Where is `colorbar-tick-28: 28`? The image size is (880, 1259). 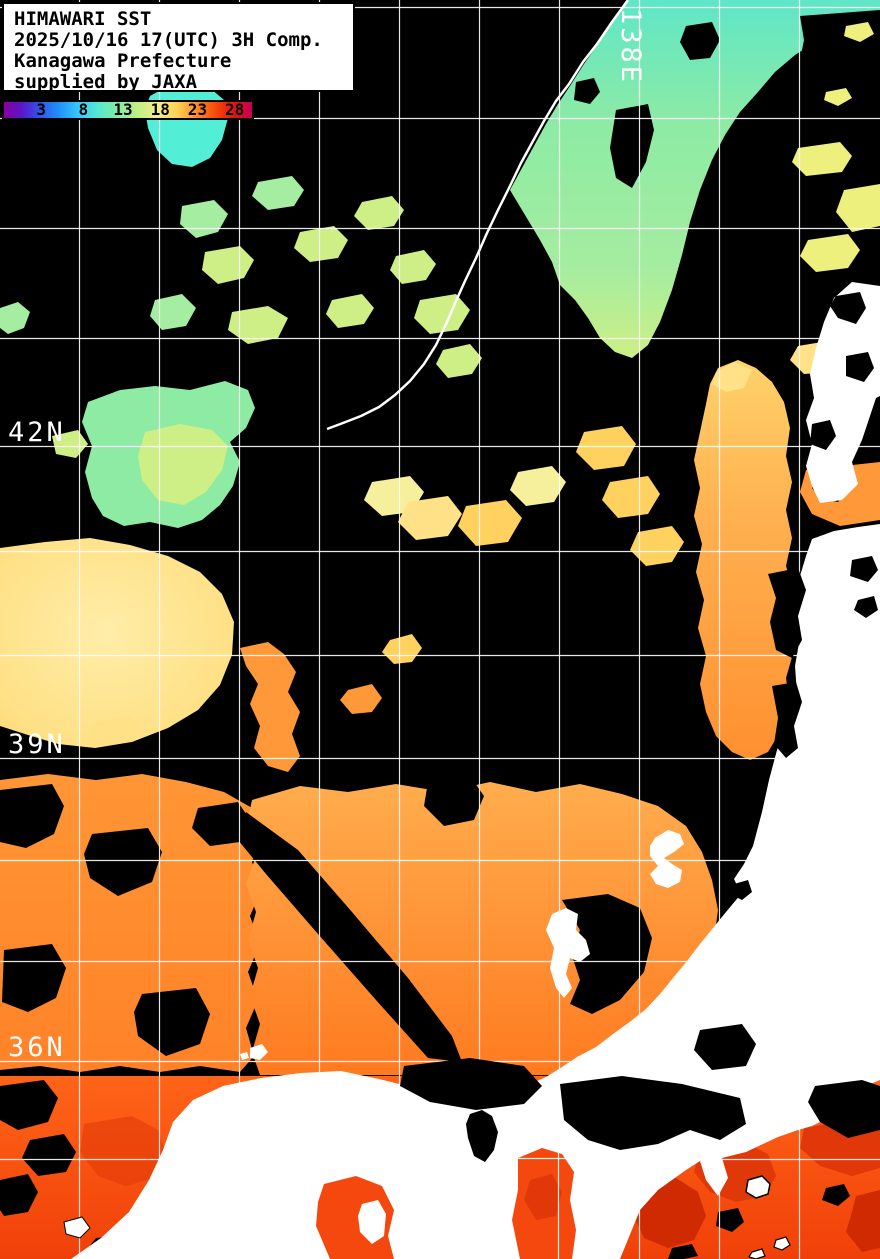 colorbar-tick-28: 28 is located at coordinates (234, 109).